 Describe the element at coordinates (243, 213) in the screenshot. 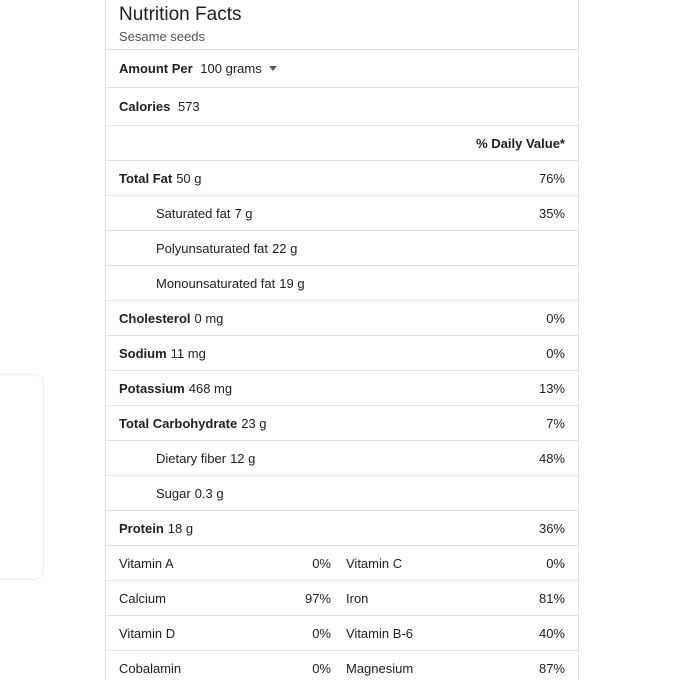

I see `nutrient-amount: 7 g` at that location.